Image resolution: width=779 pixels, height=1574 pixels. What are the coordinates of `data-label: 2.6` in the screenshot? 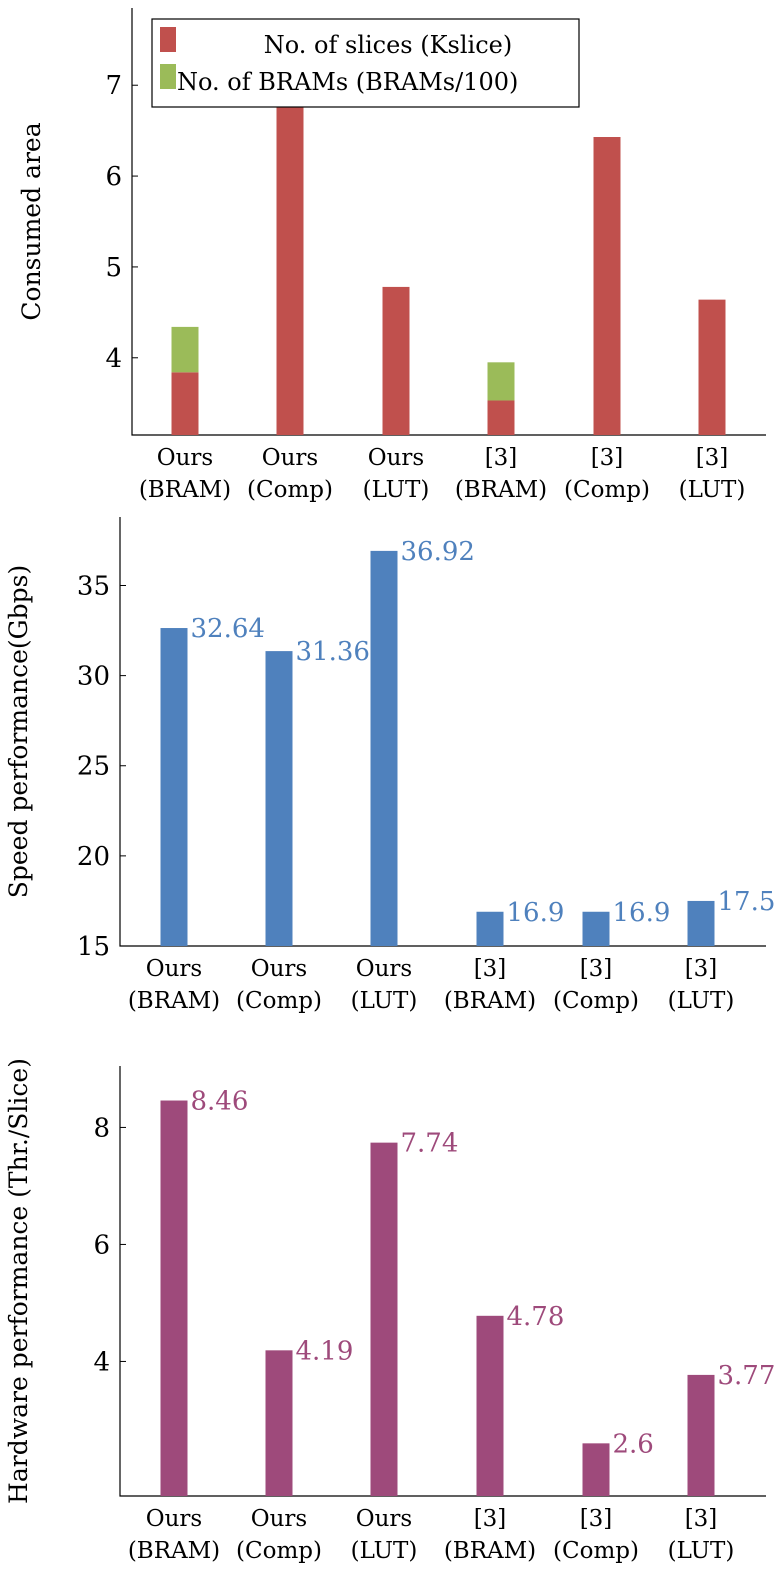 It's located at (633, 1444).